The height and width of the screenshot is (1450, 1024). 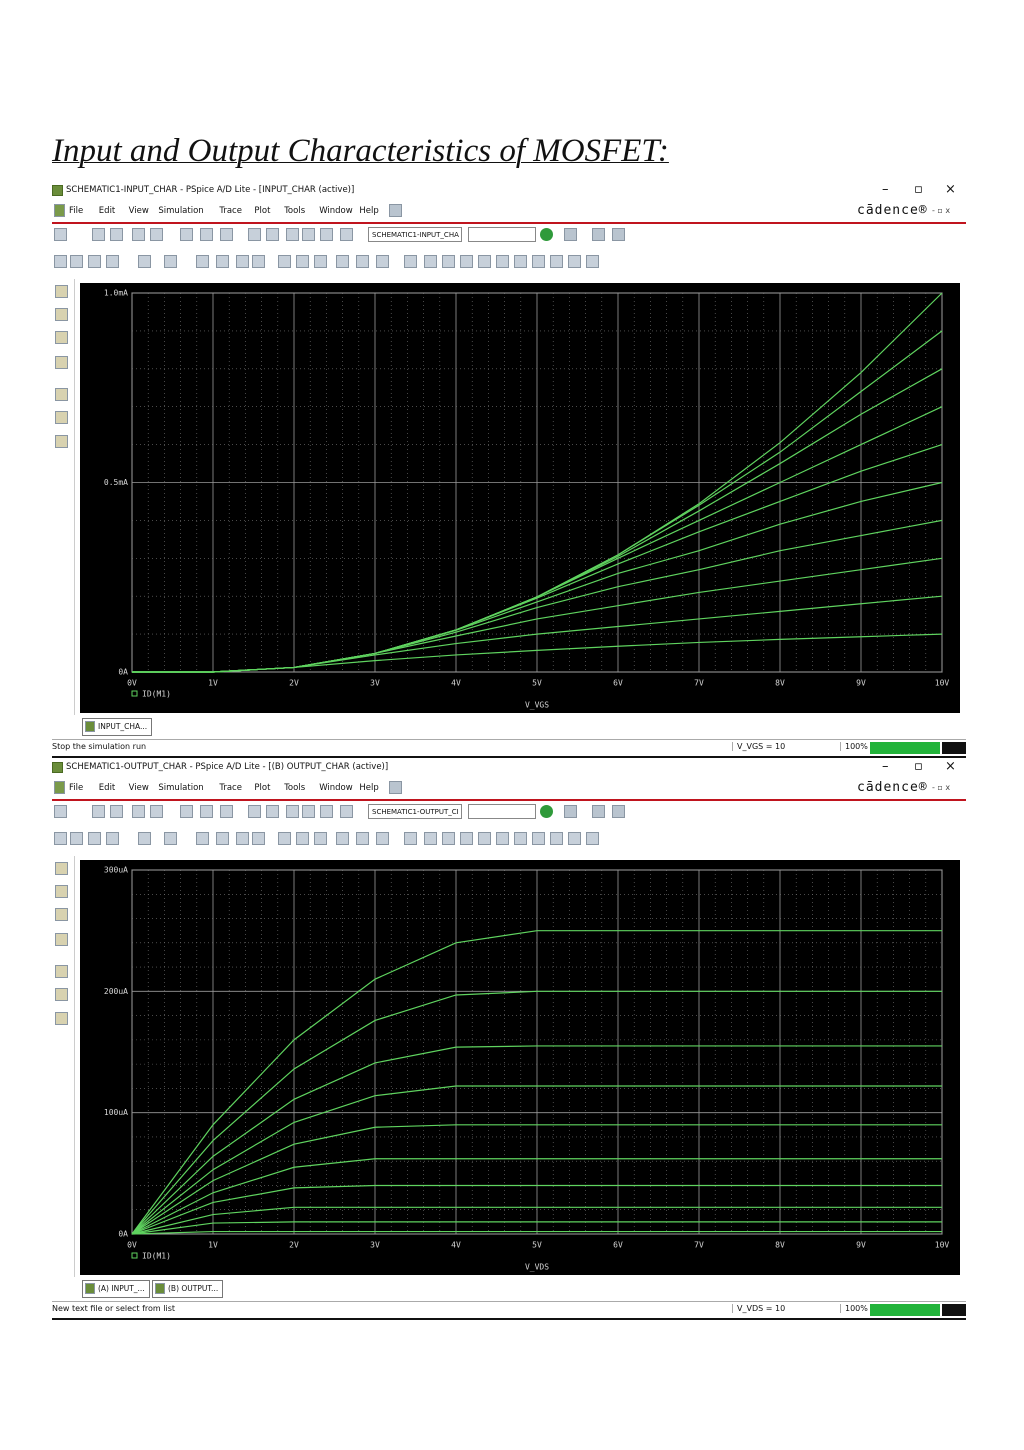 What do you see at coordinates (885, 189) in the screenshot?
I see `window-control: –` at bounding box center [885, 189].